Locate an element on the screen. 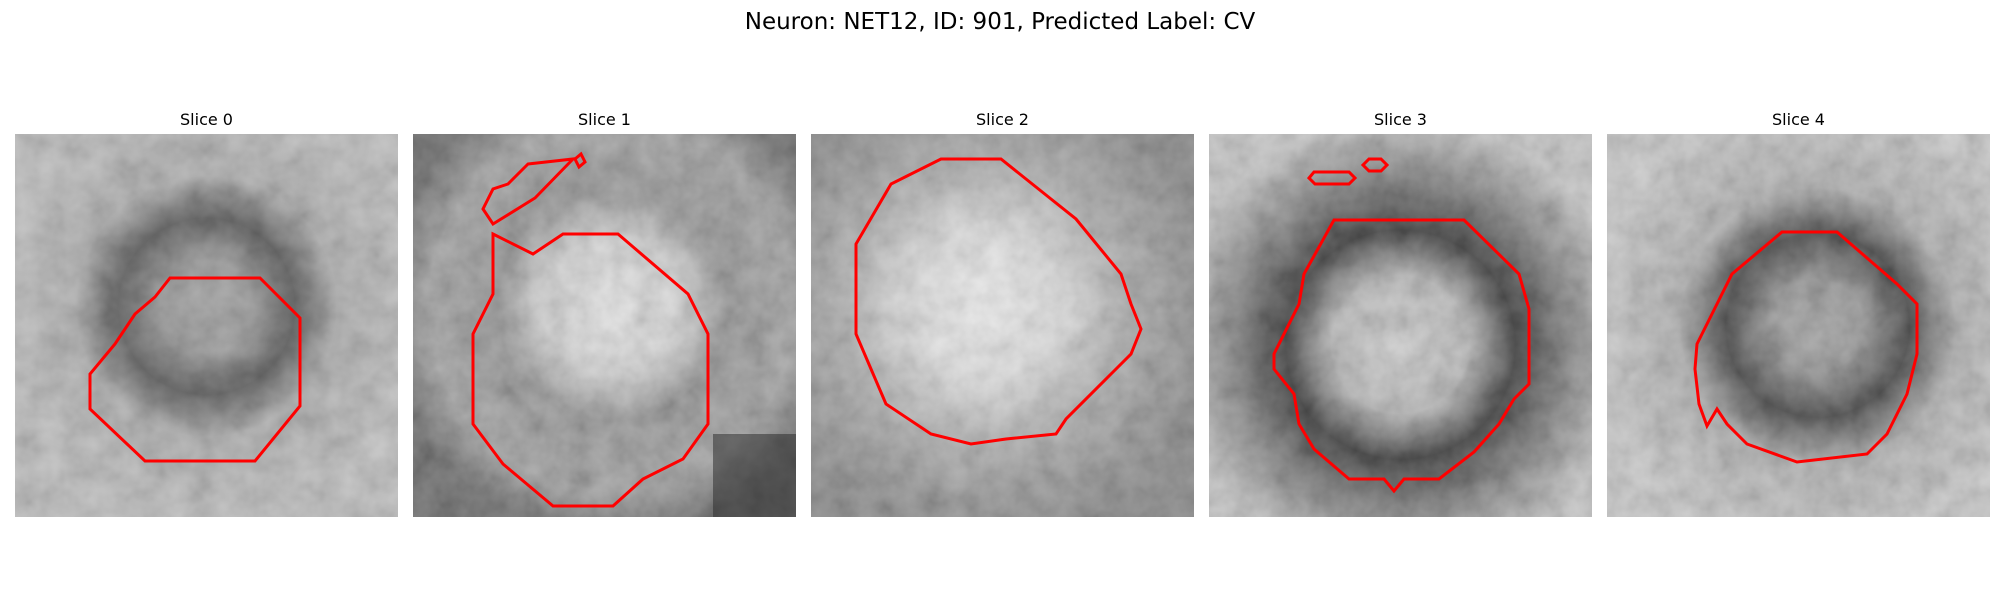 The image size is (2000, 600). slice-panel-1: Slice 1 is located at coordinates (604, 315).